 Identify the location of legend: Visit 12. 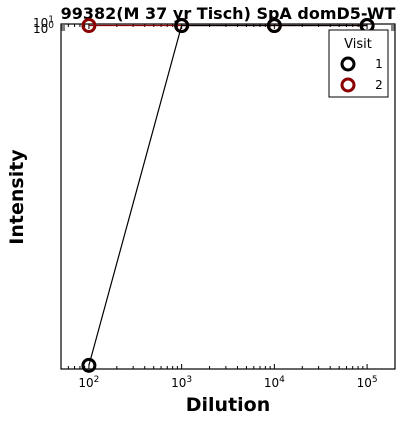
(358, 63).